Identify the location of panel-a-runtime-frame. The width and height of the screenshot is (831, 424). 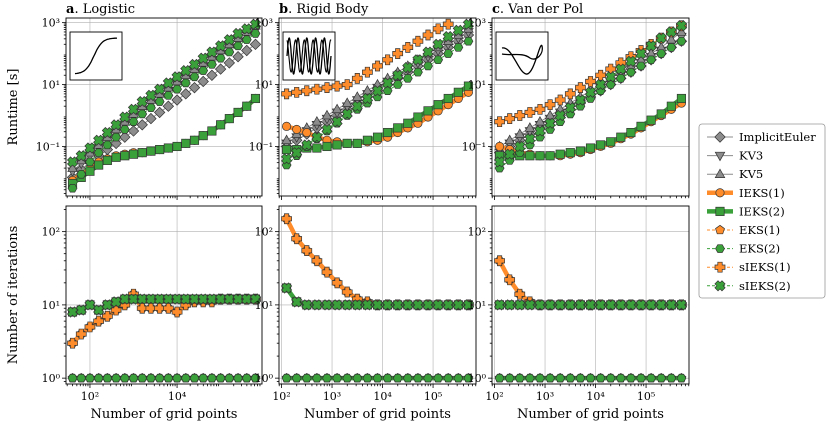
(164, 107).